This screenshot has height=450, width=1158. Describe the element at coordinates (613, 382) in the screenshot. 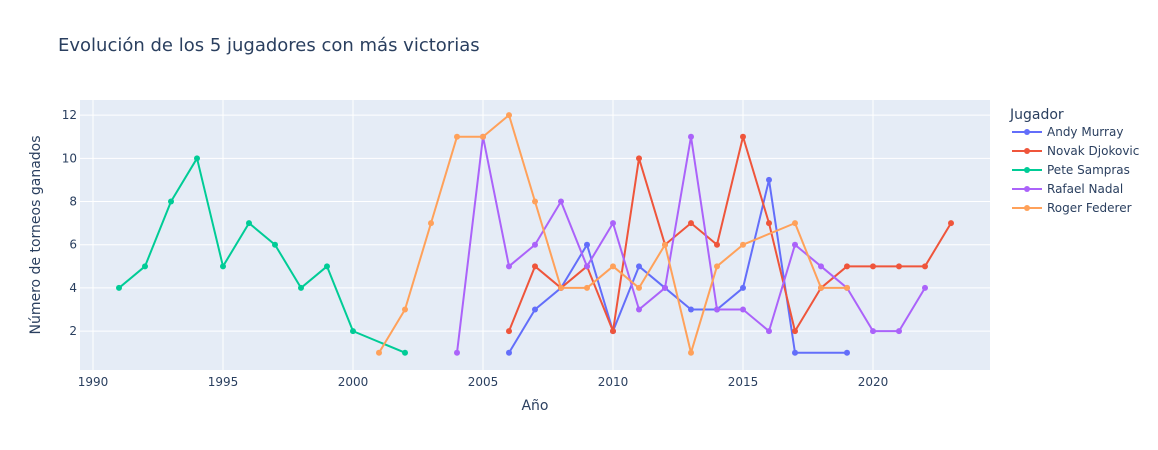

I see `x-tick-label: 2010` at that location.